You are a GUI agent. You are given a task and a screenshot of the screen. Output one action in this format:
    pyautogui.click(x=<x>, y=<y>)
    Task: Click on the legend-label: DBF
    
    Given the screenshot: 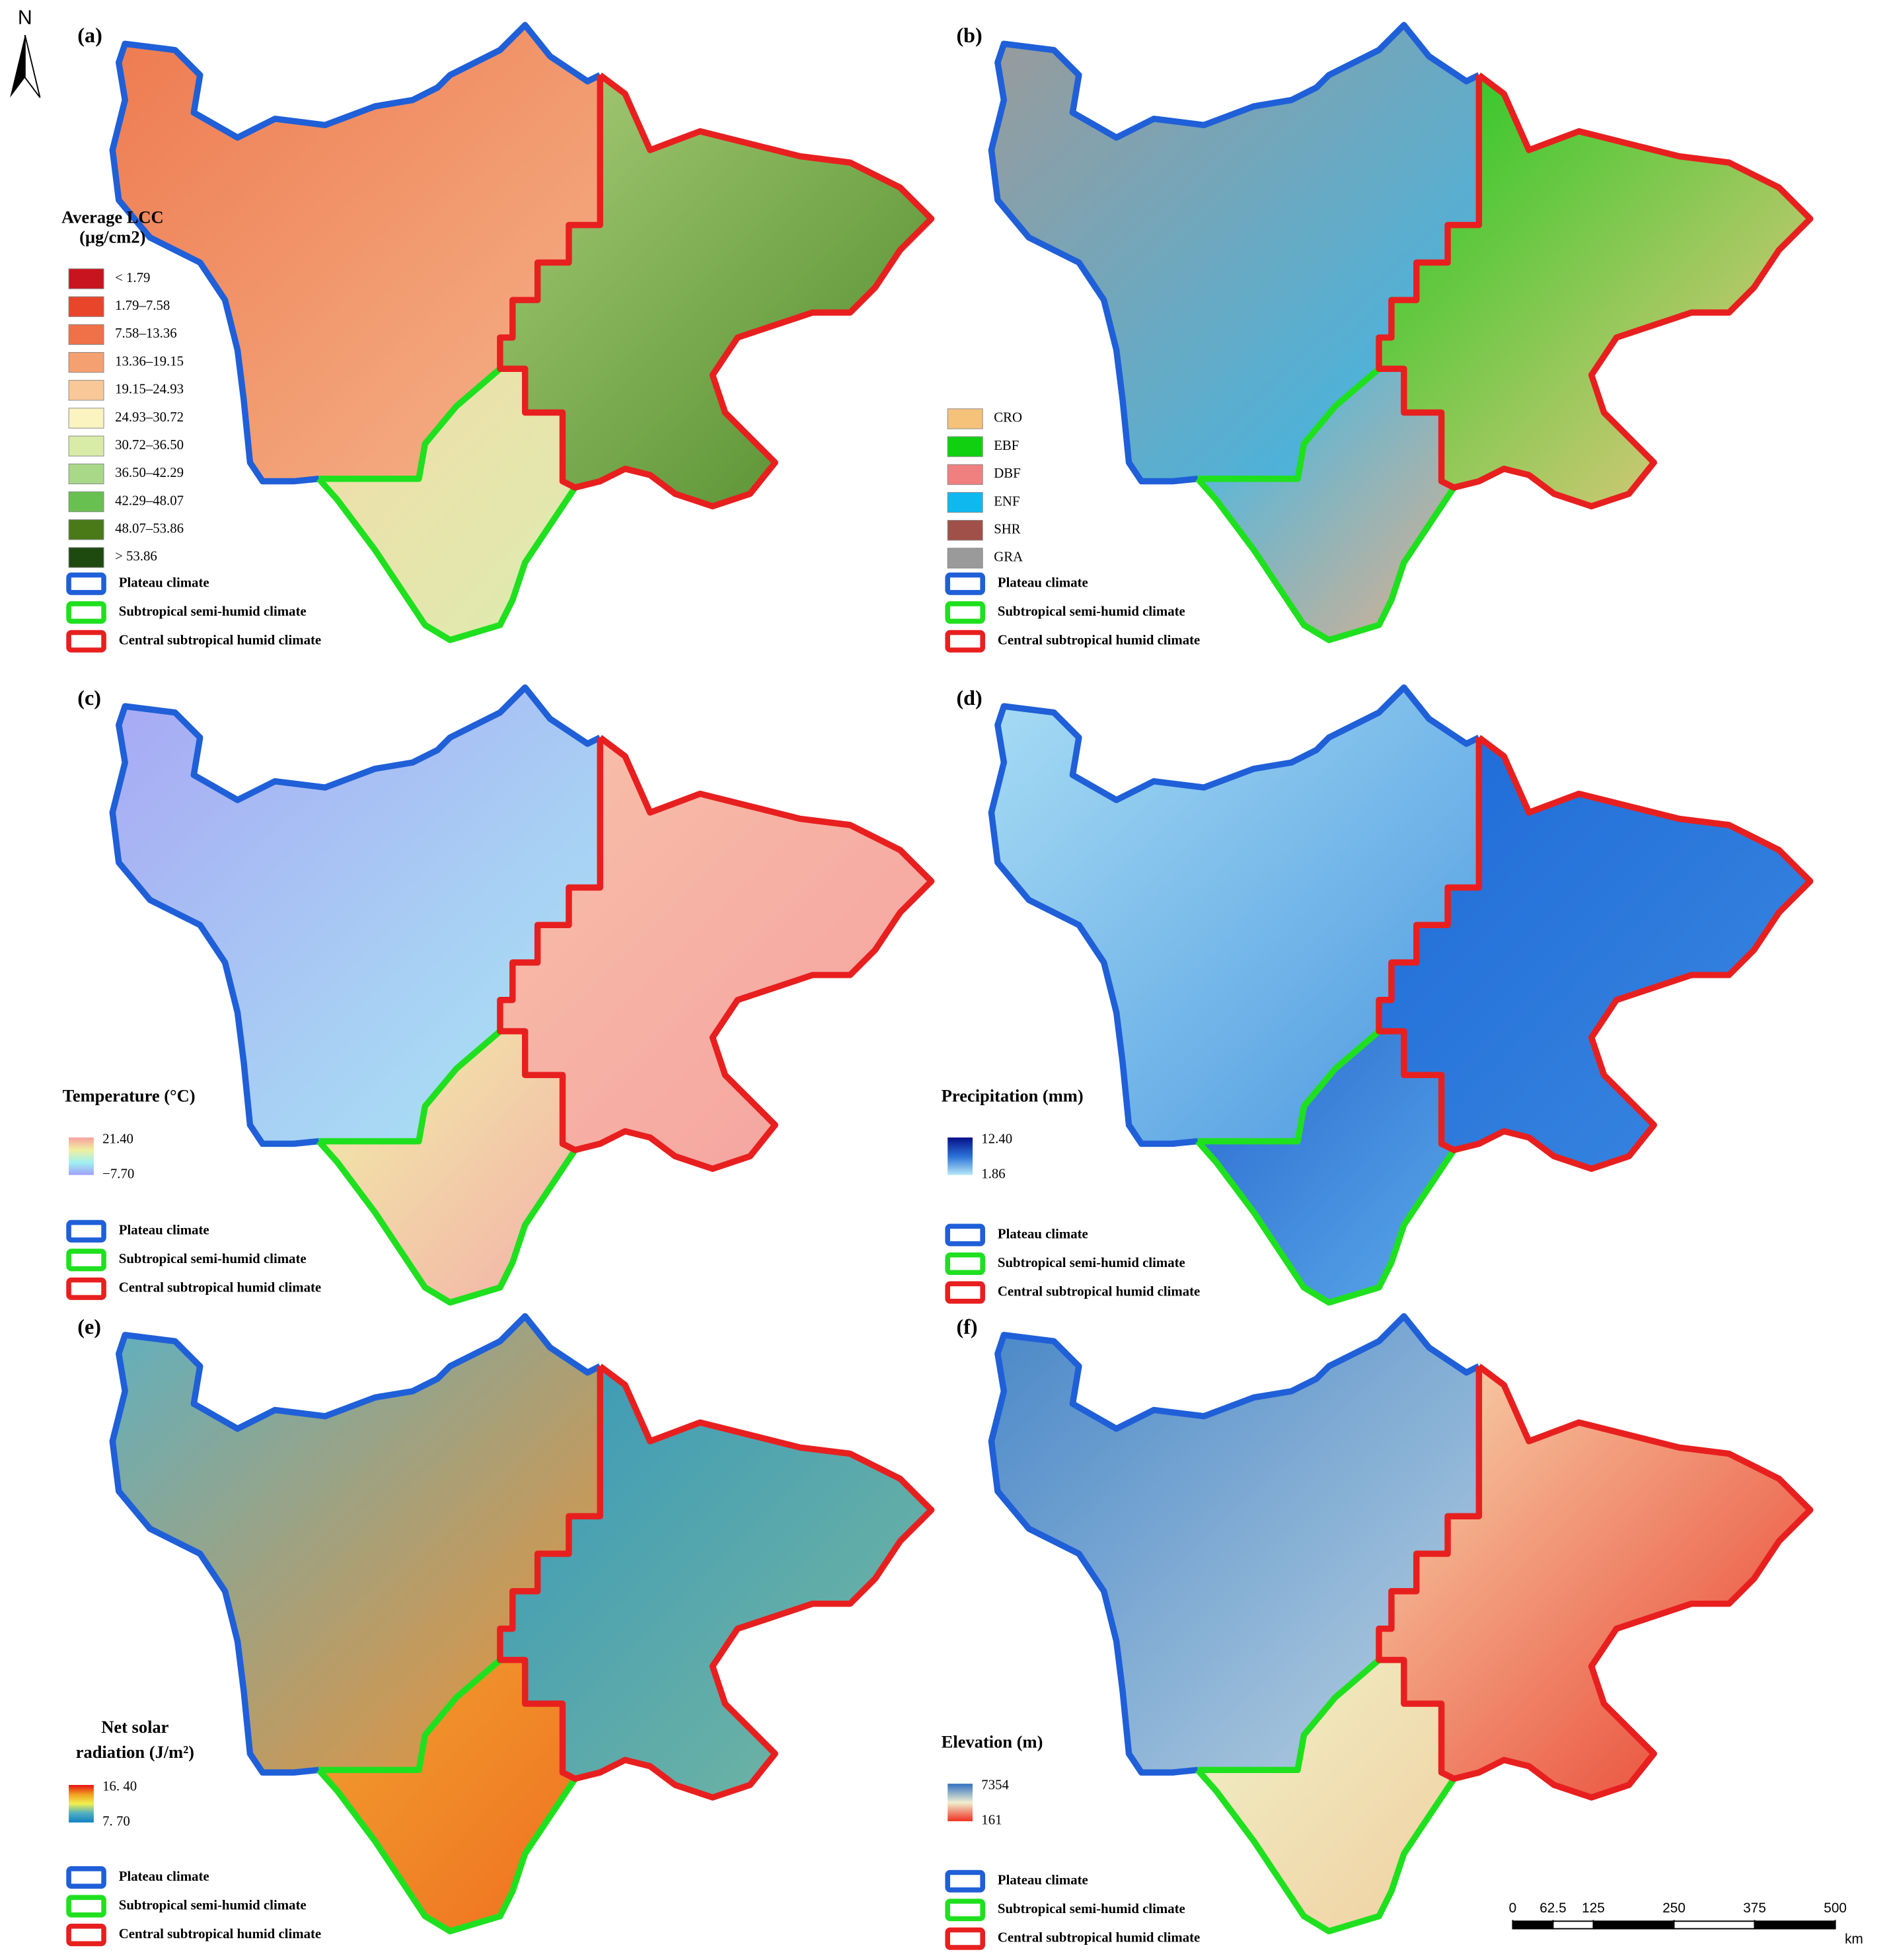 What is the action you would take?
    pyautogui.click(x=1007, y=473)
    